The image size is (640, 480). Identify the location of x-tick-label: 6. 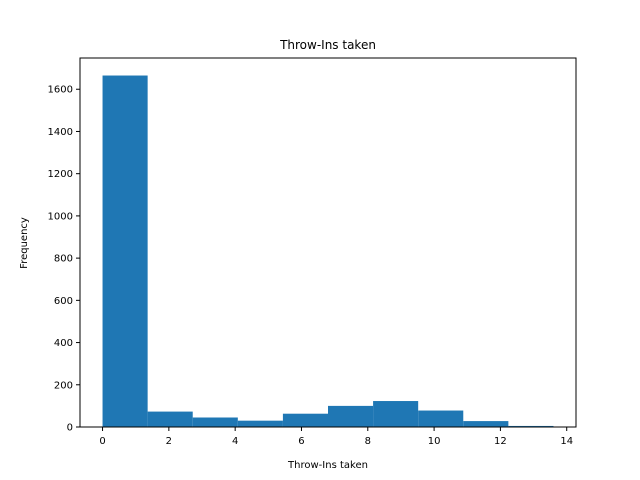
(301, 441).